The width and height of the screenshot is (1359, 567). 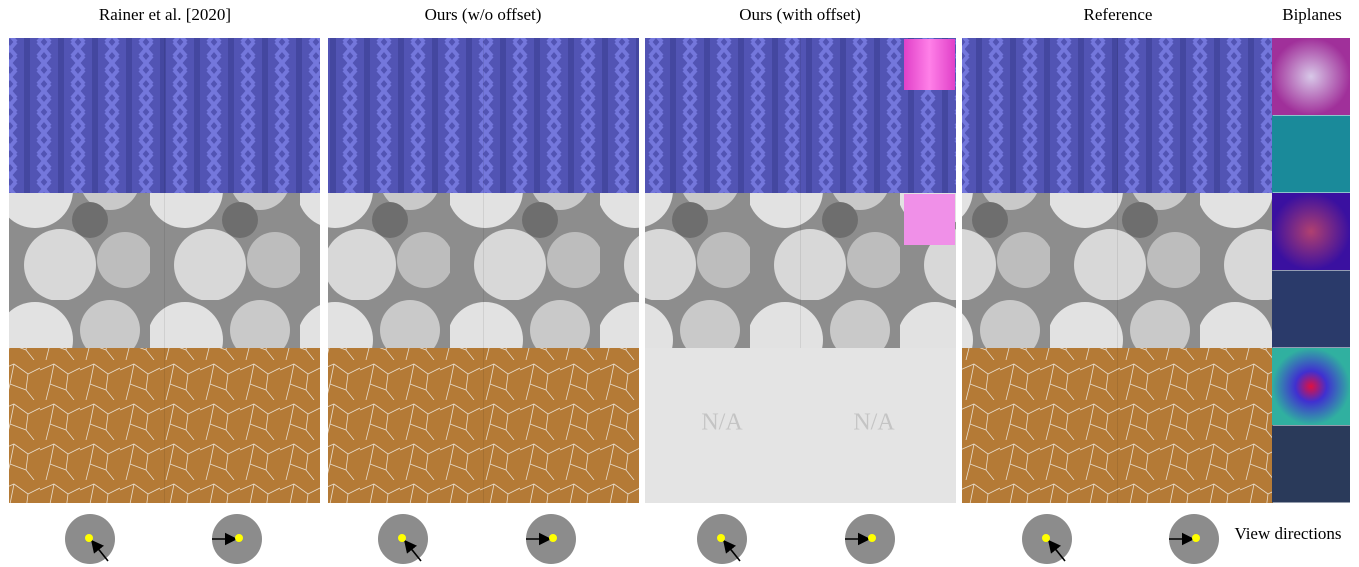 I want to click on column-header: Reference, so click(x=1118, y=14).